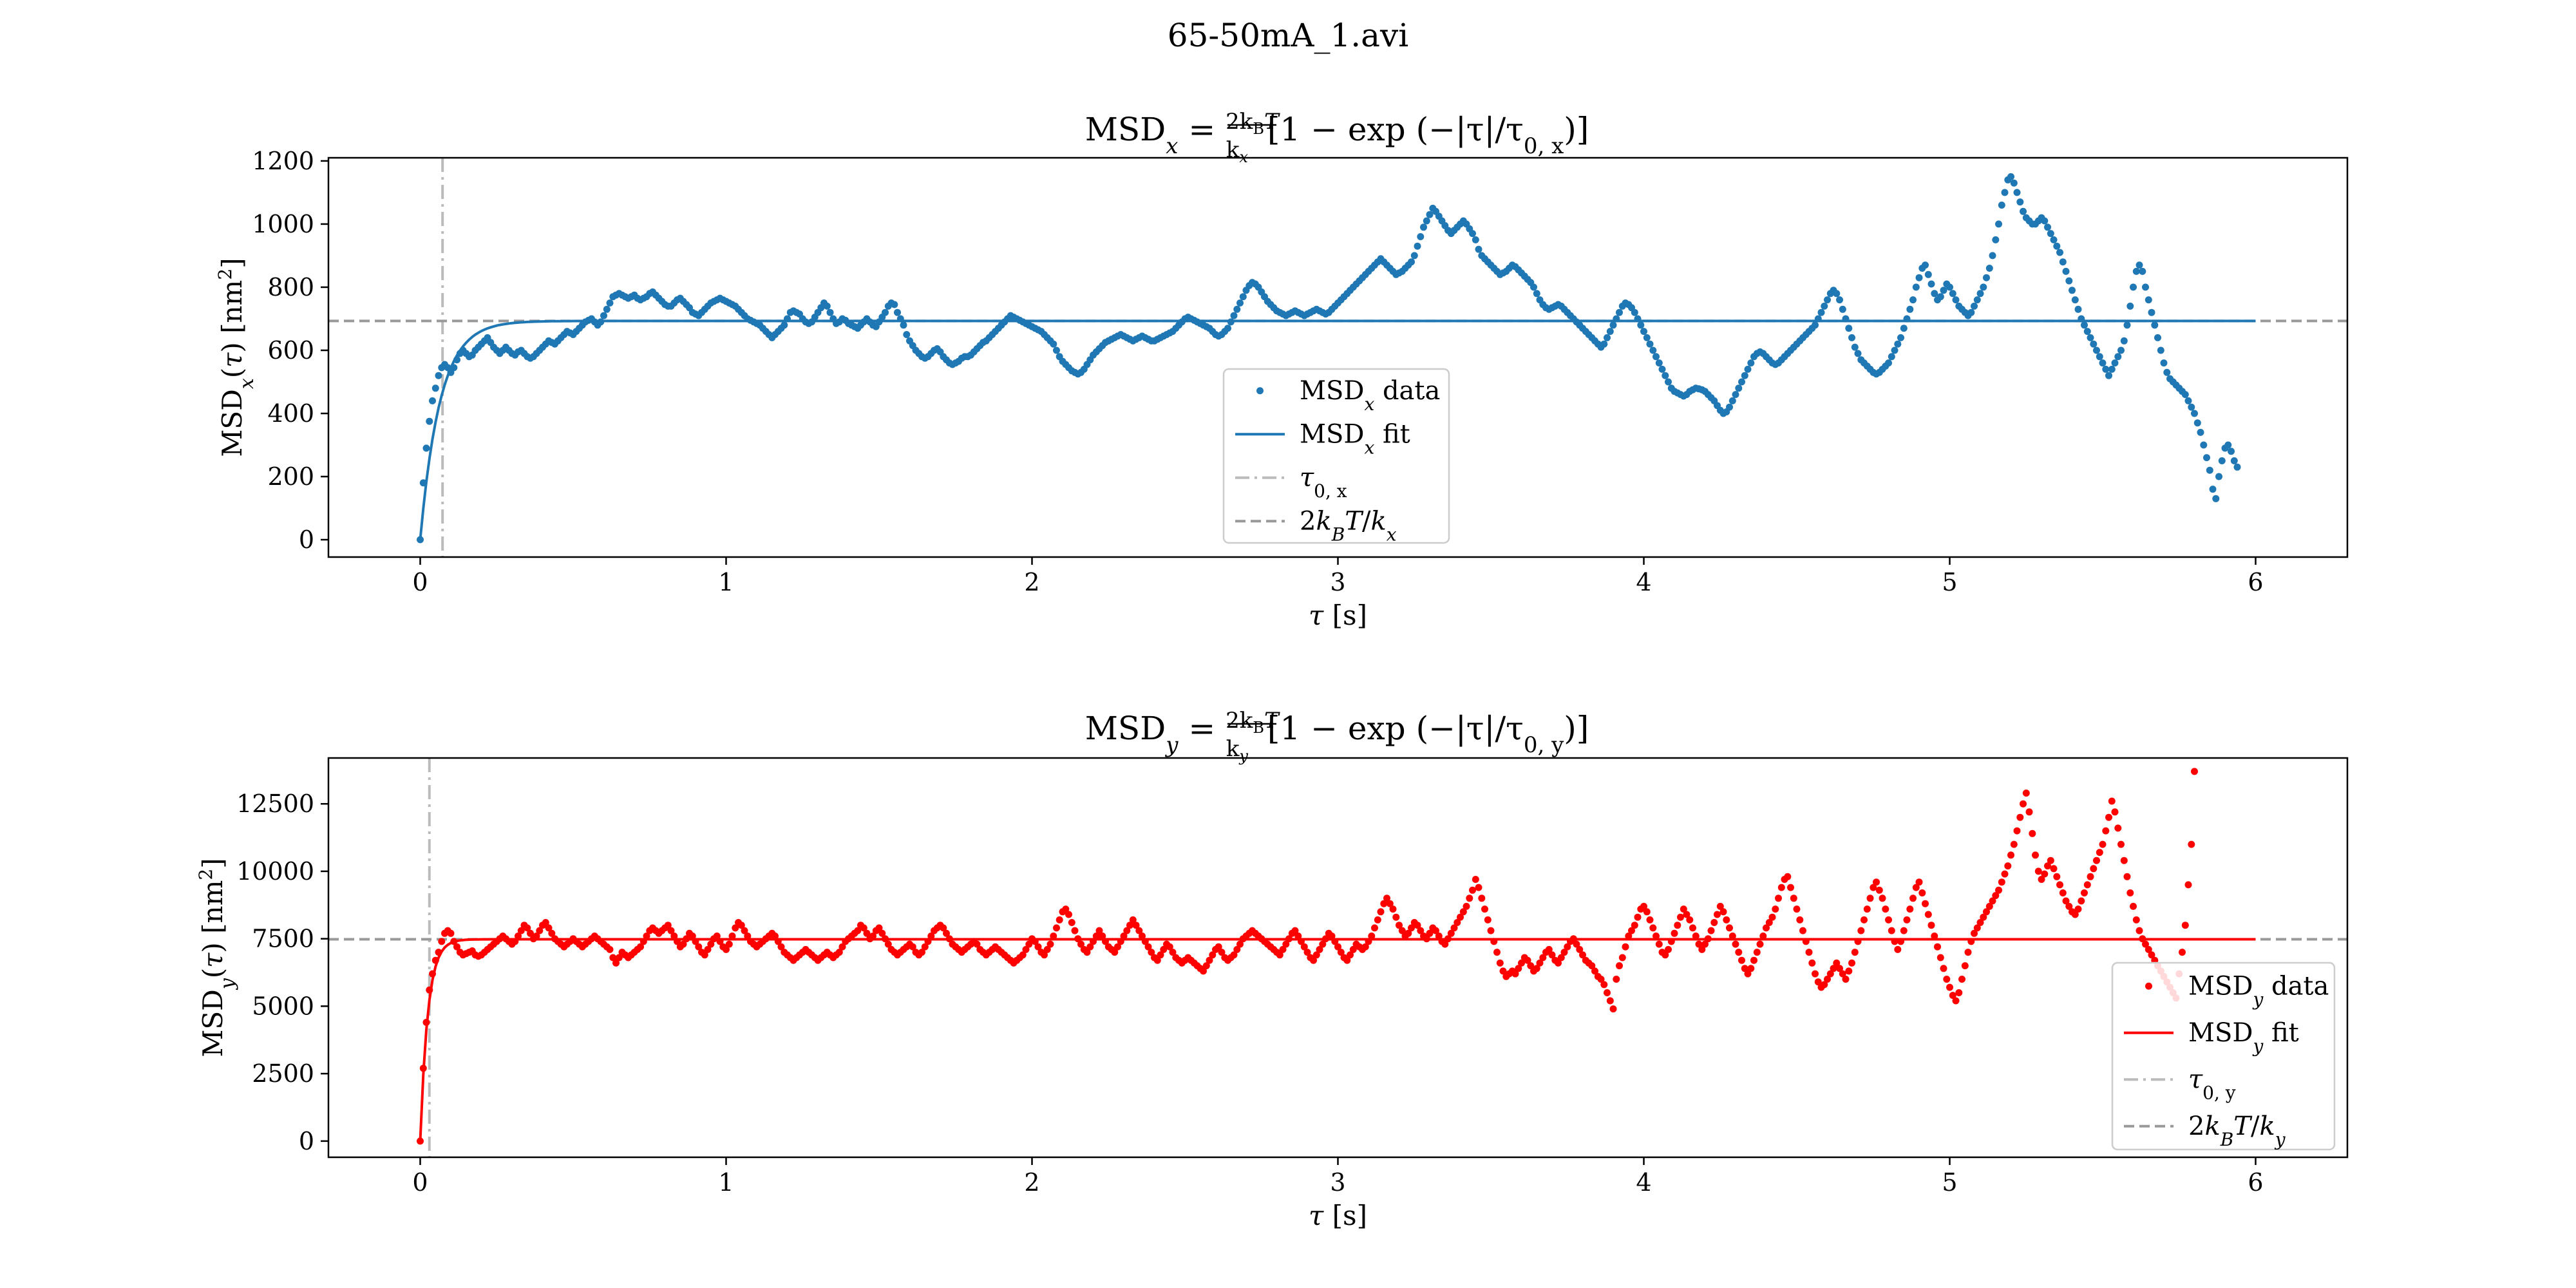 The image size is (2576, 1288). Describe the element at coordinates (1337, 737) in the screenshot. I see `subplot-y-title: MSDy = 2kBT ky[1 − exp (−|τ|/τ0, y)]` at that location.